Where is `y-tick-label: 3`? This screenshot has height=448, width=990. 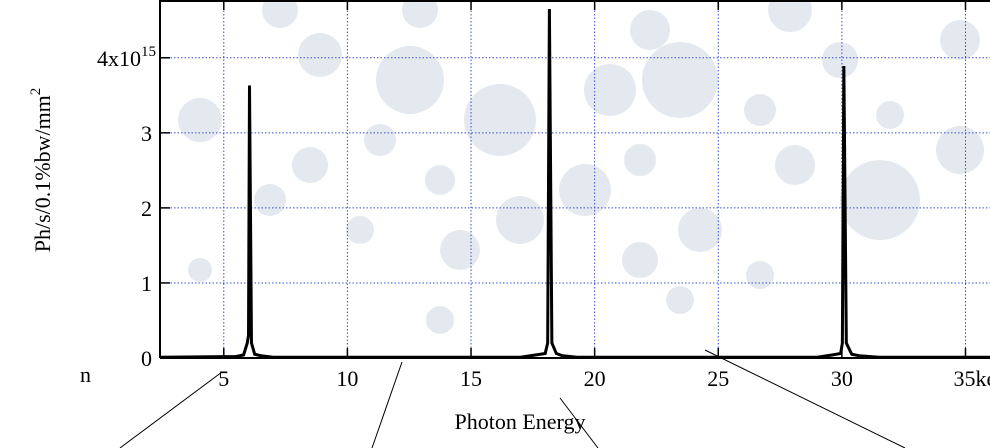
y-tick-label: 3 is located at coordinates (146, 133).